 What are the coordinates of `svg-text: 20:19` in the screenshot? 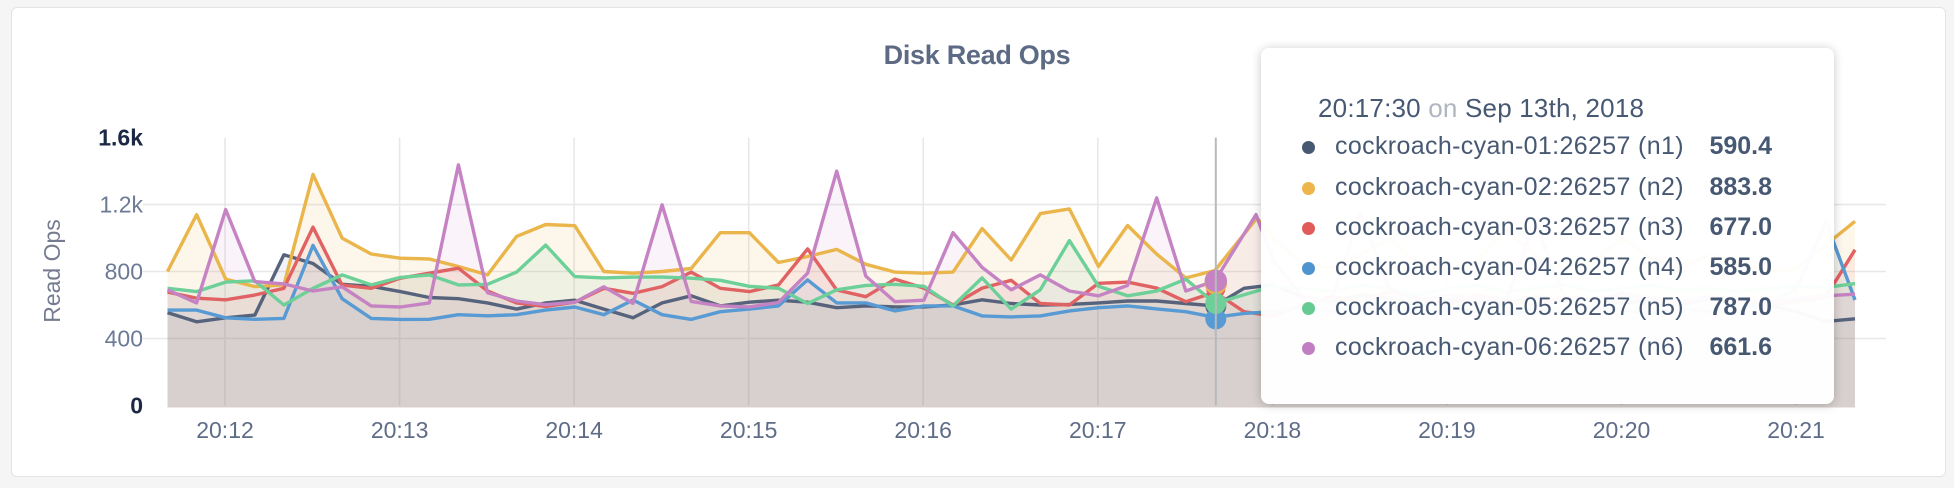 It's located at (1447, 430).